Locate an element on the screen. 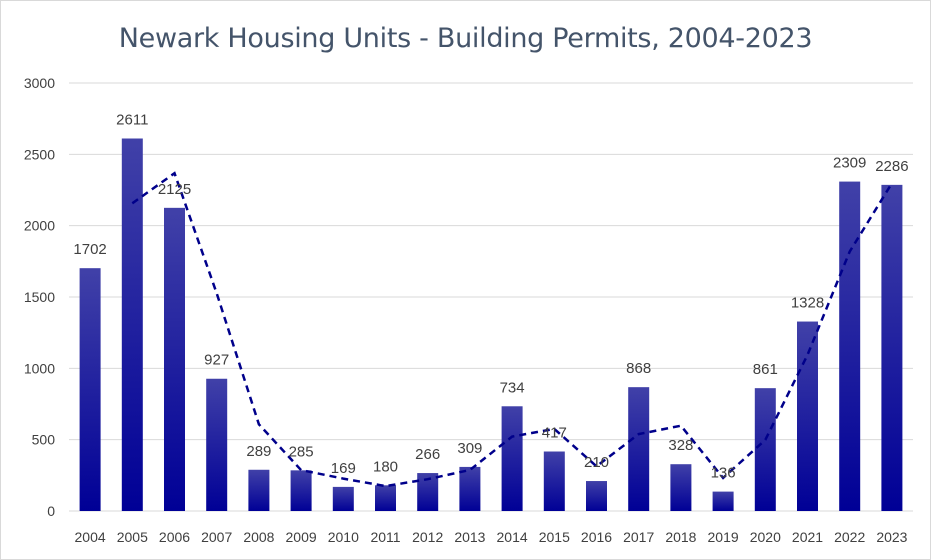 Image resolution: width=931 pixels, height=560 pixels. x-tick-label: 2014 is located at coordinates (512, 537).